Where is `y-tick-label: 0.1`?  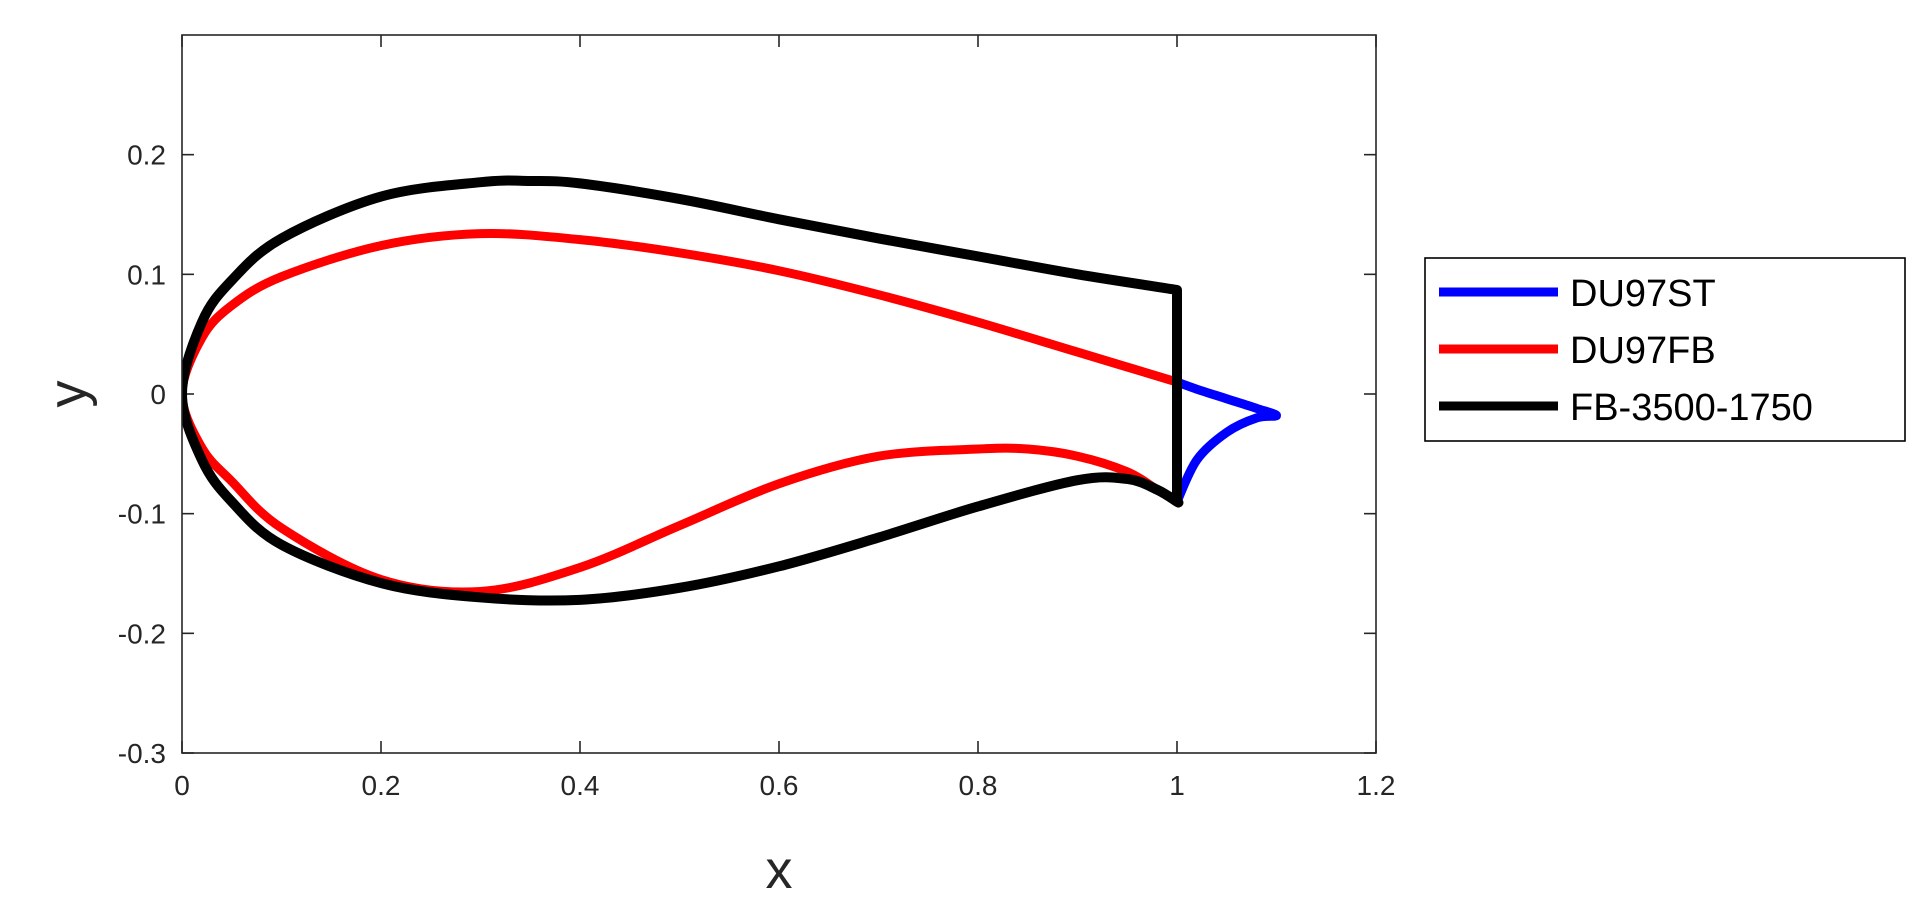
y-tick-label: 0.1 is located at coordinates (146, 274).